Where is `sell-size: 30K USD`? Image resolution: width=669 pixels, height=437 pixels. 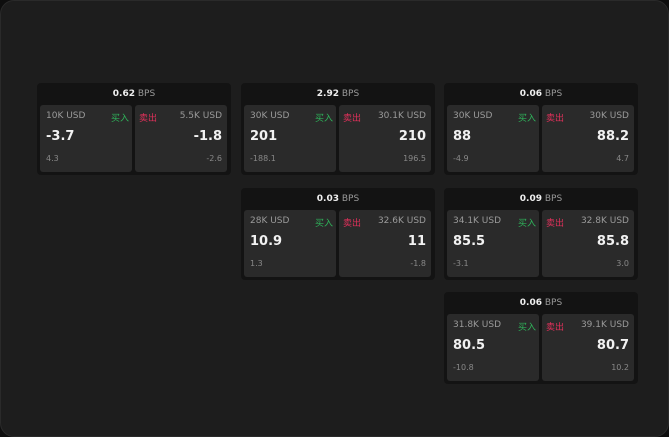 sell-size: 30K USD is located at coordinates (609, 116).